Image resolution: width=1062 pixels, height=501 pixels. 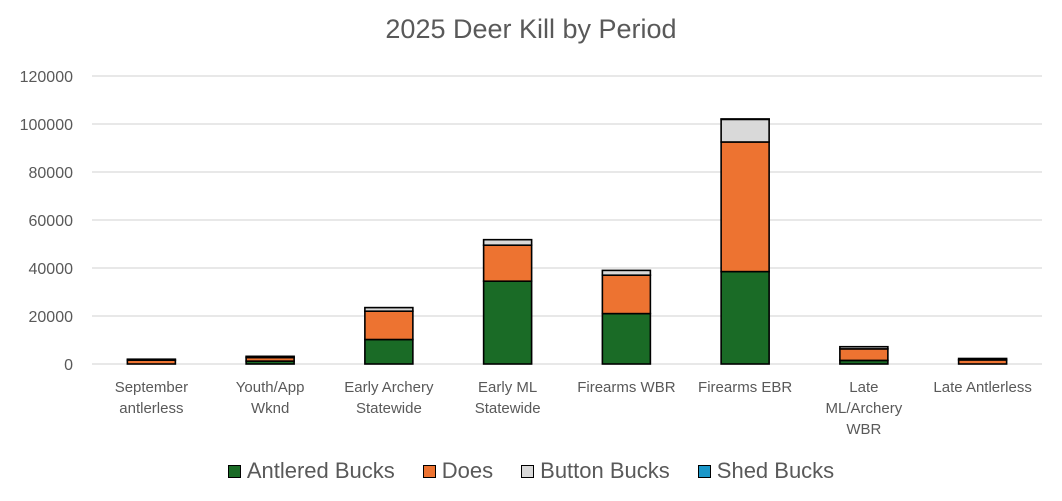 I want to click on x-tick-label-line: Firearms WBR, so click(x=626, y=387).